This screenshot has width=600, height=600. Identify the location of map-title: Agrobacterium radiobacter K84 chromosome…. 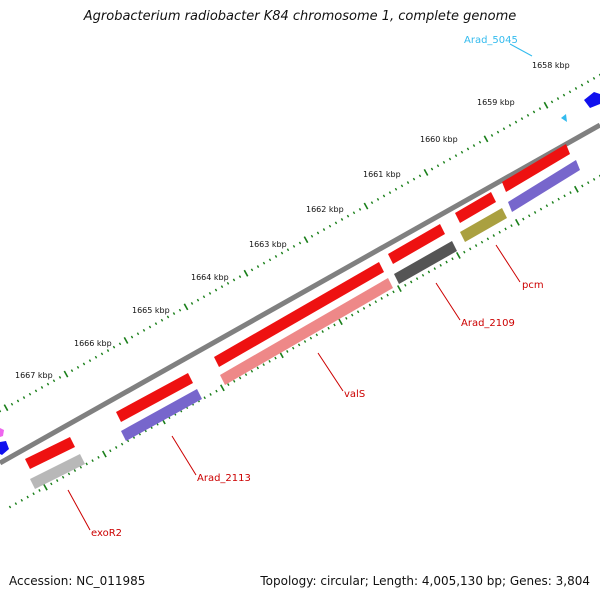
(300, 16).